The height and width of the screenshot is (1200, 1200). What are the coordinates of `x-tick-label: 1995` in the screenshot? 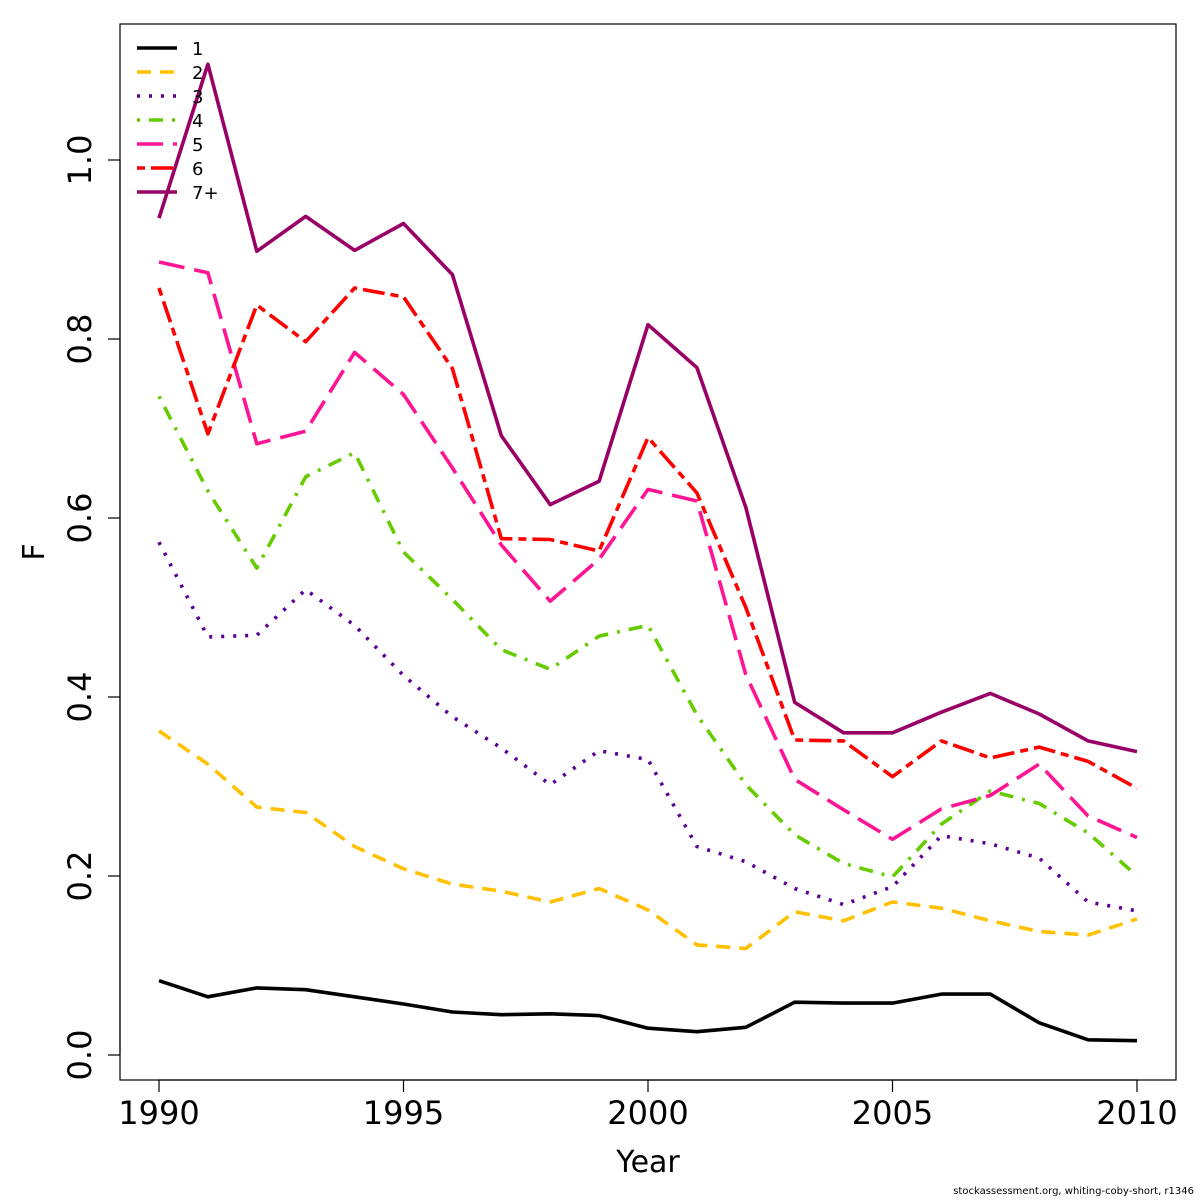 It's located at (403, 1113).